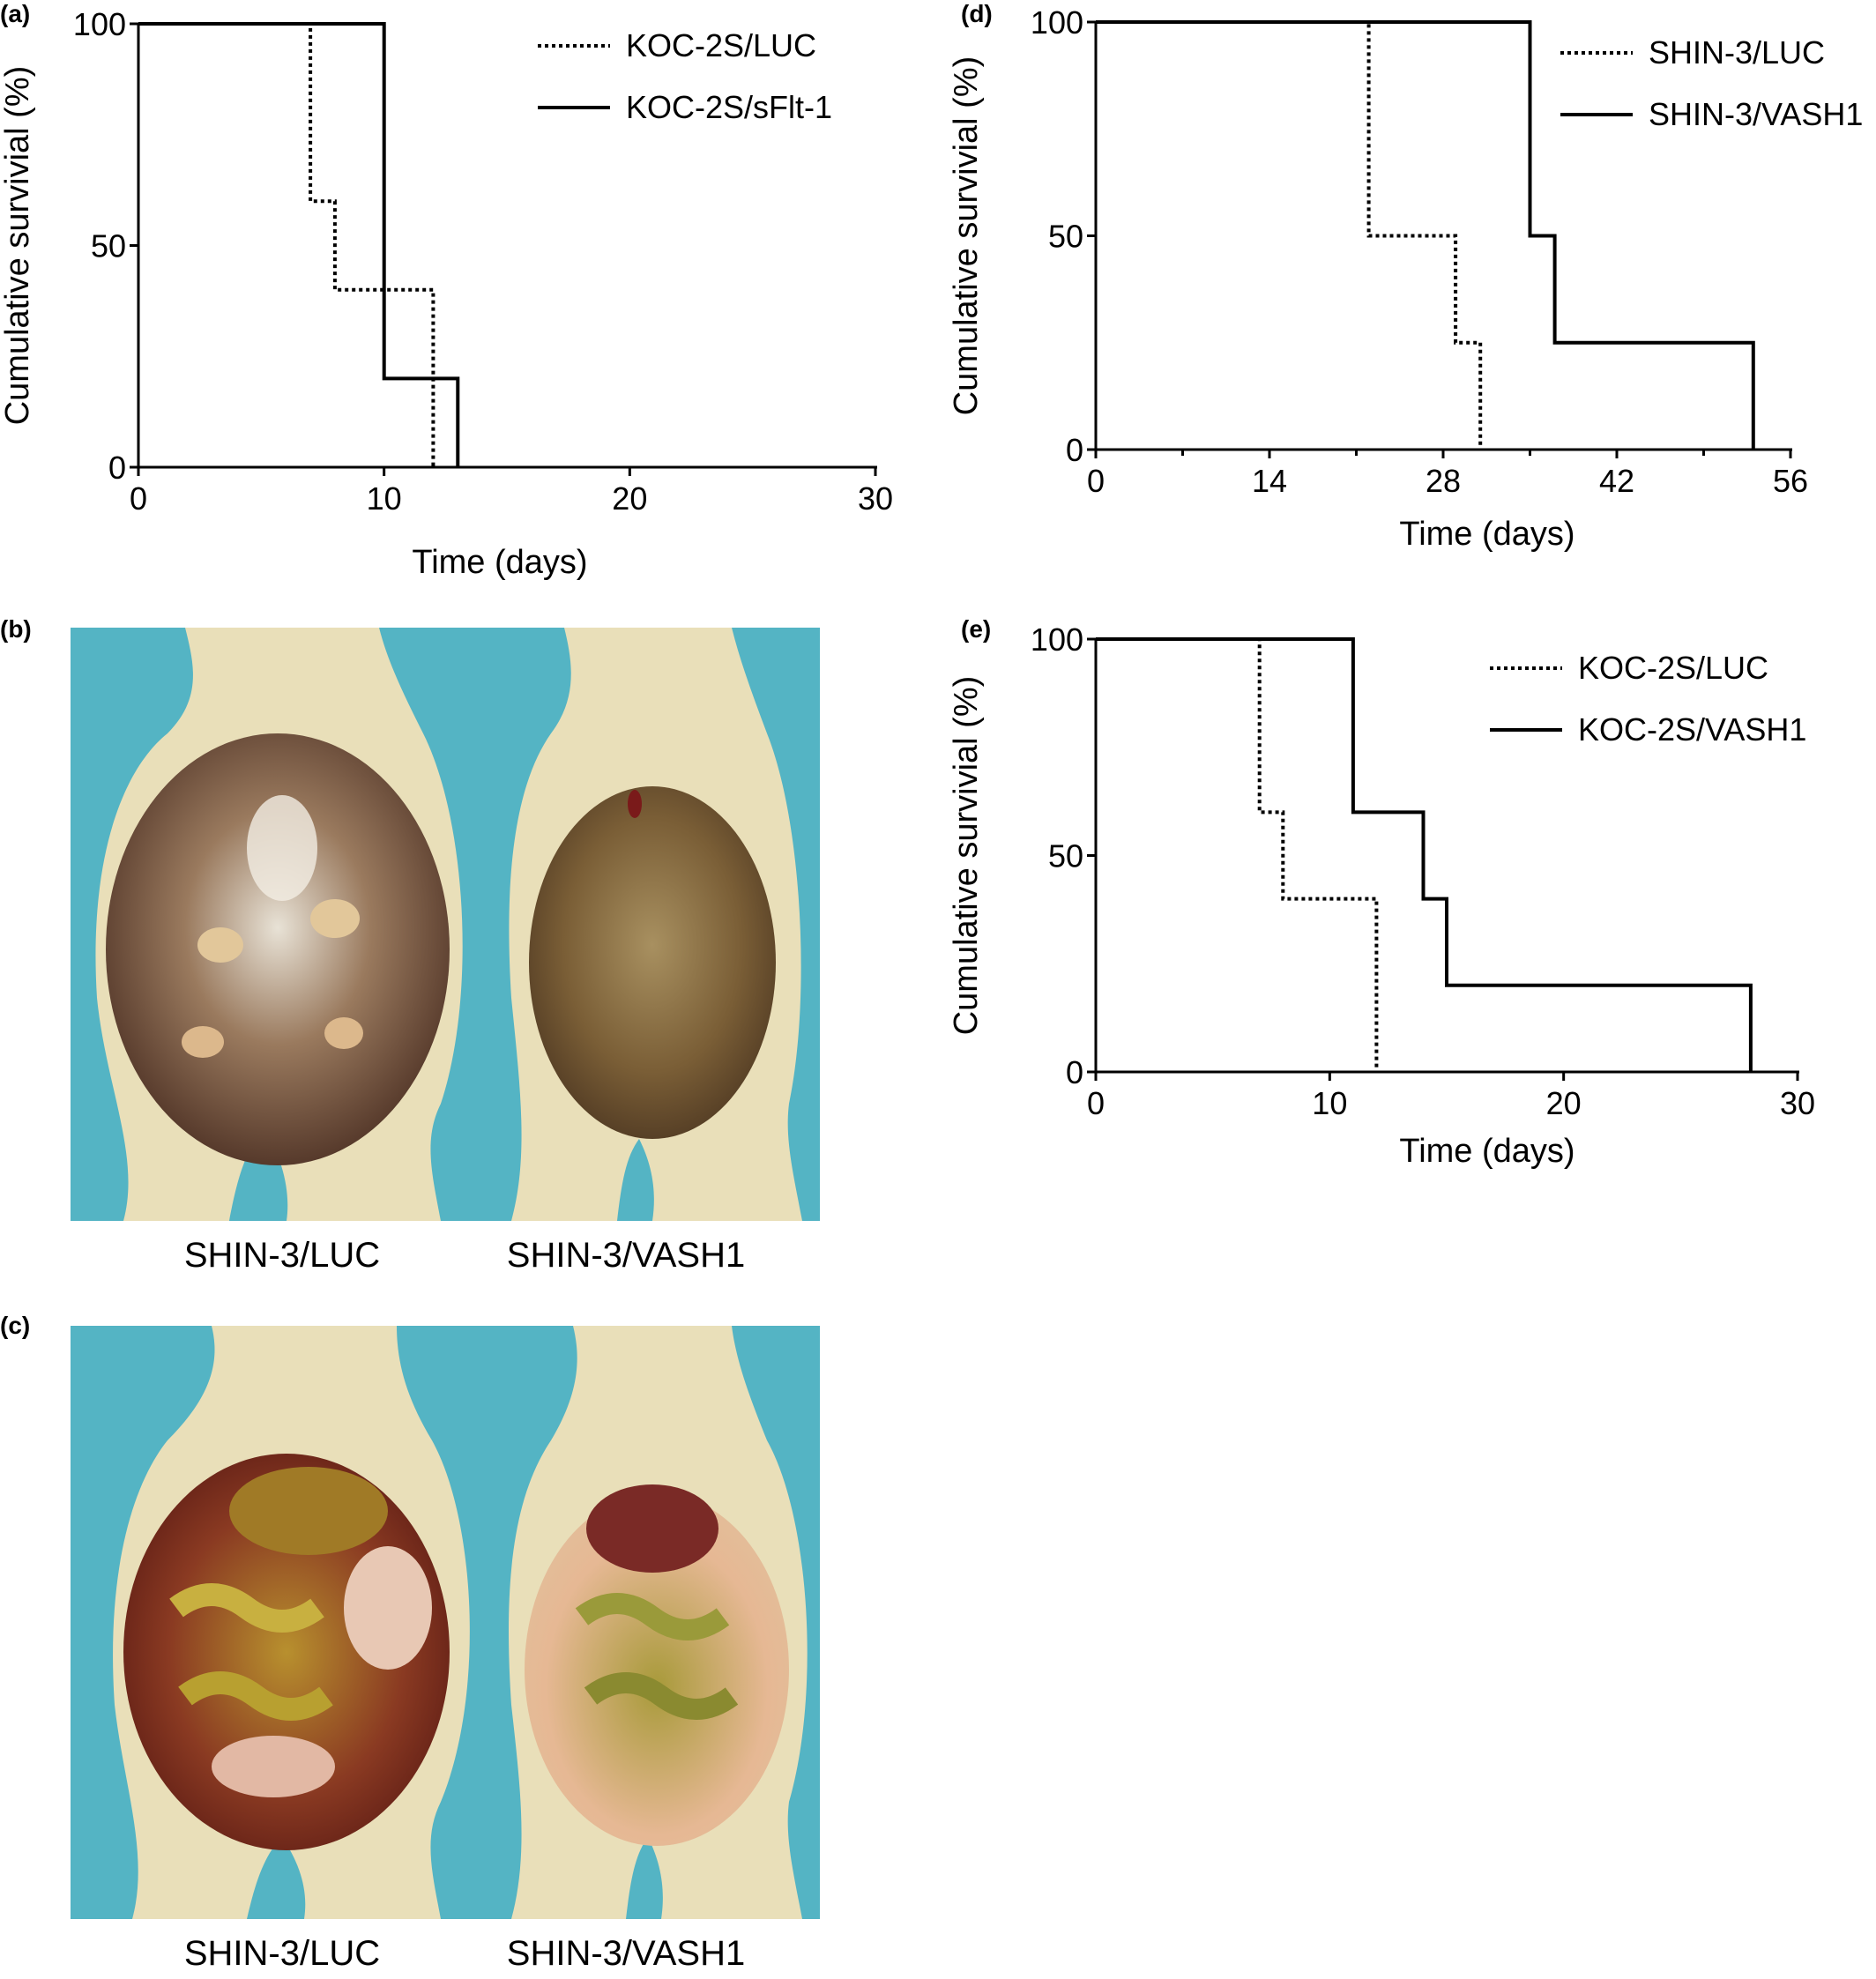 Image resolution: width=1876 pixels, height=1979 pixels. Describe the element at coordinates (1692, 729) in the screenshot. I see `legend-label: KOC-2S/VASH1` at that location.